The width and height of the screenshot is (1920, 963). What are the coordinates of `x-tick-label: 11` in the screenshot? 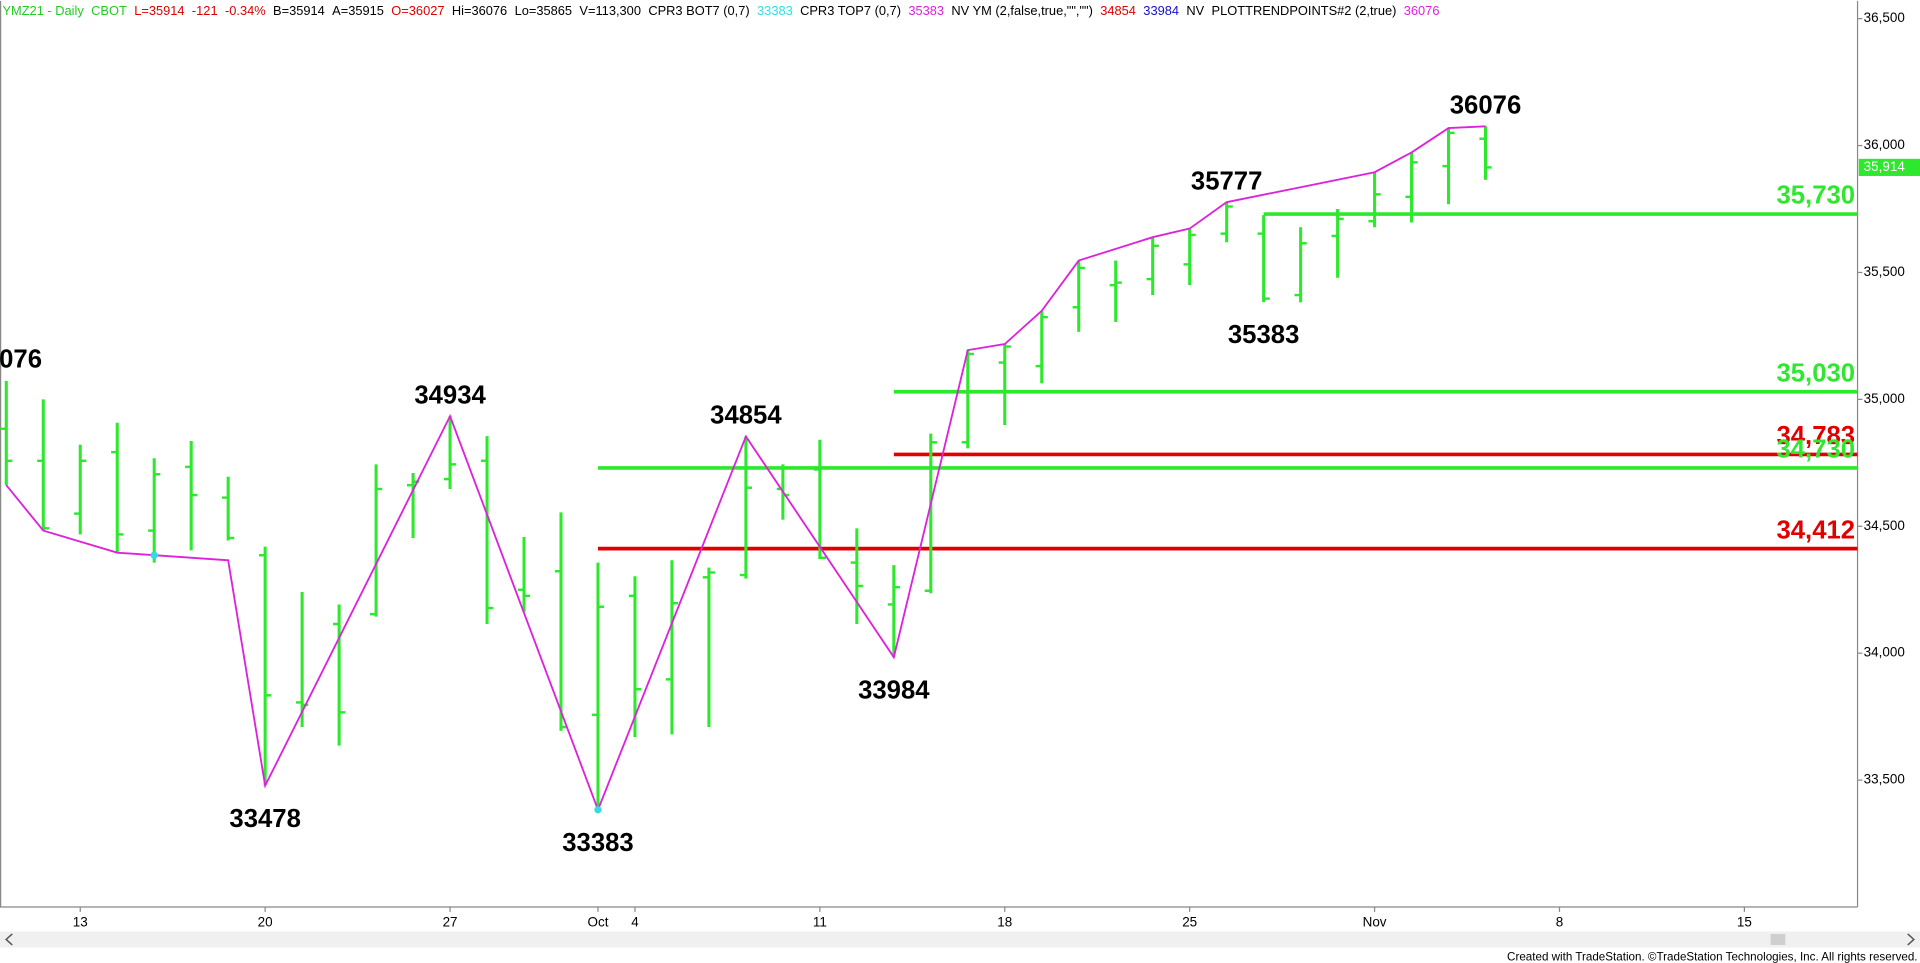 It's located at (820, 921).